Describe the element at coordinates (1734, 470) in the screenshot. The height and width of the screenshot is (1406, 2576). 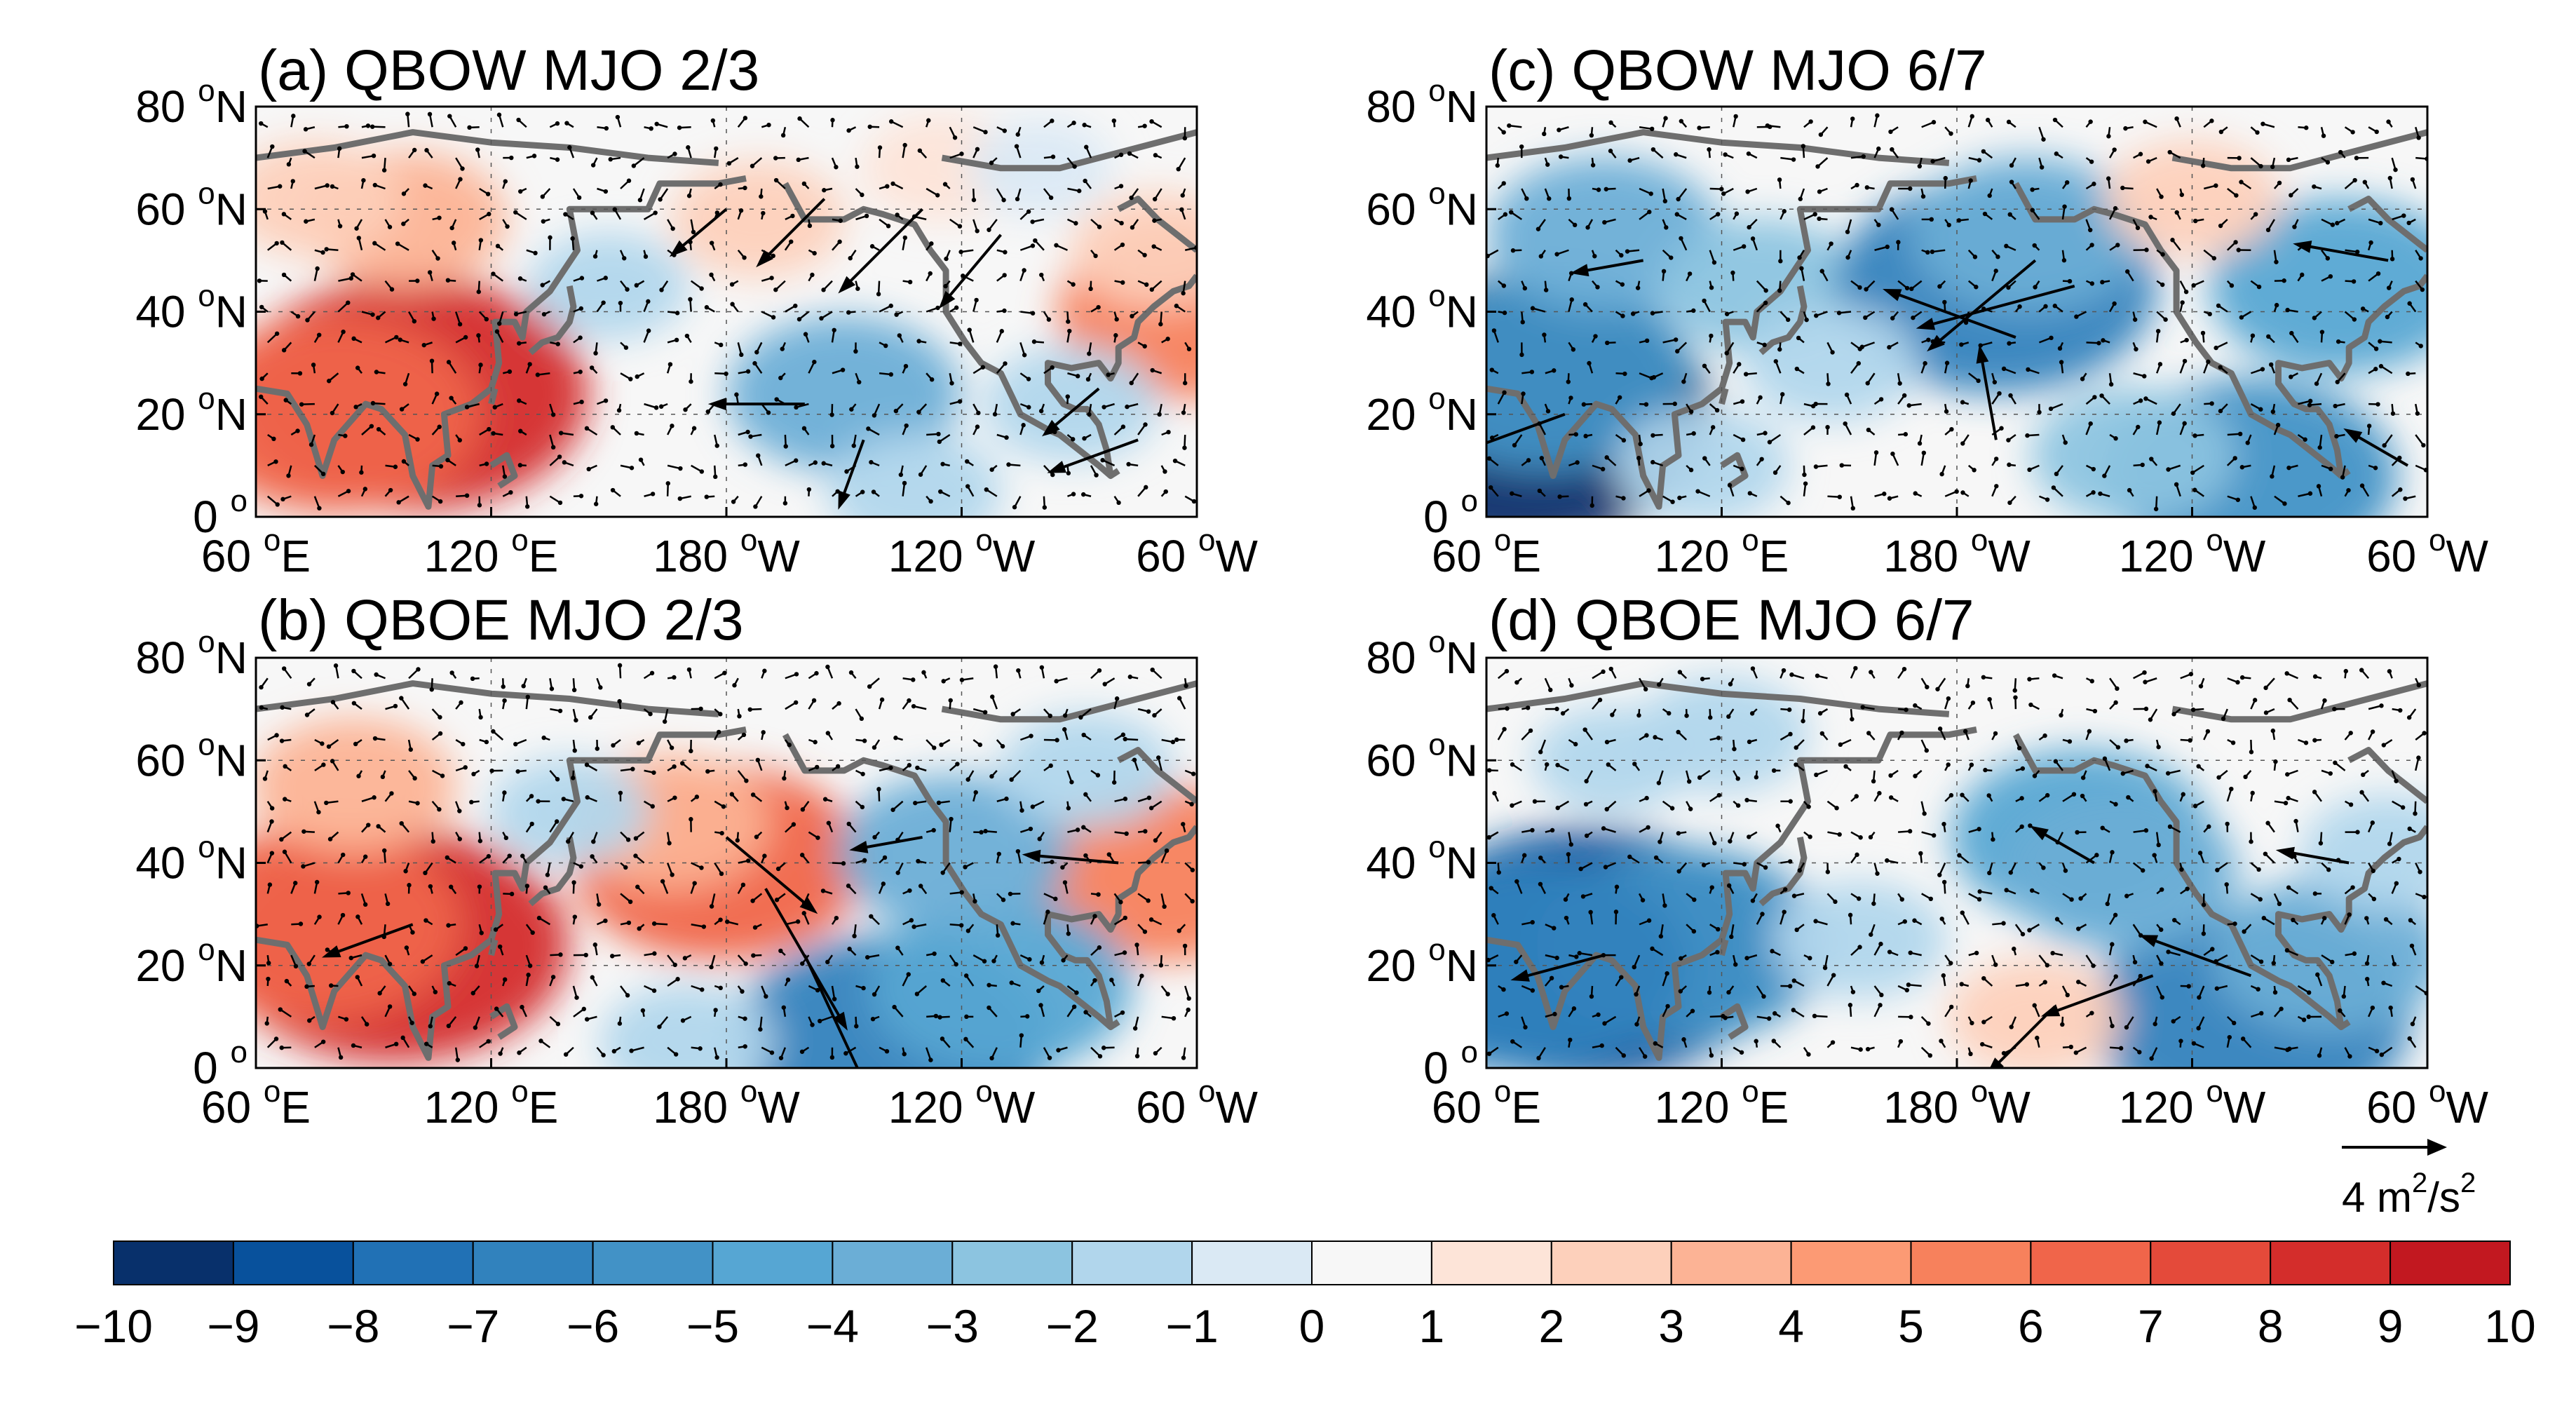
I see `coastline` at that location.